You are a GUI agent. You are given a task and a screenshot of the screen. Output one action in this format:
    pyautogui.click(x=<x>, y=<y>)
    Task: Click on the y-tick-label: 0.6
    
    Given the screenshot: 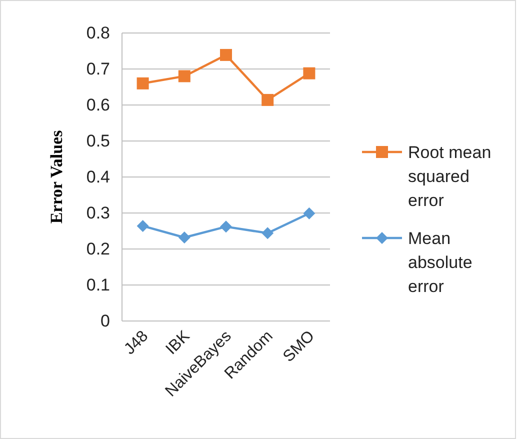 What is the action you would take?
    pyautogui.click(x=98, y=105)
    